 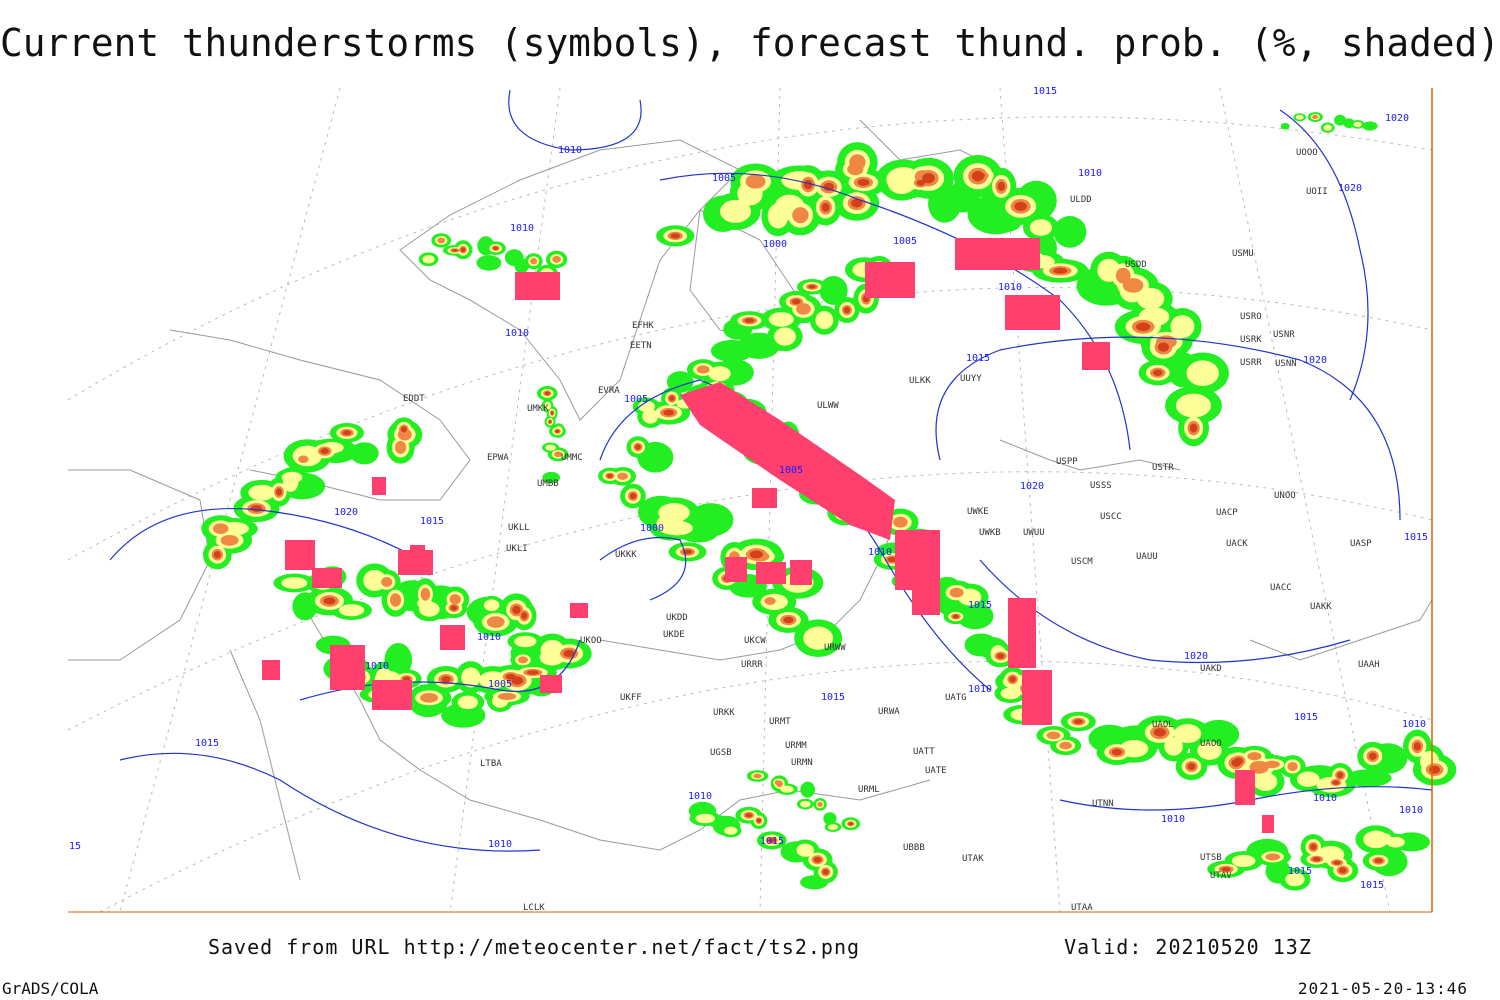 What do you see at coordinates (591, 641) in the screenshot?
I see `station-label: UKOO` at bounding box center [591, 641].